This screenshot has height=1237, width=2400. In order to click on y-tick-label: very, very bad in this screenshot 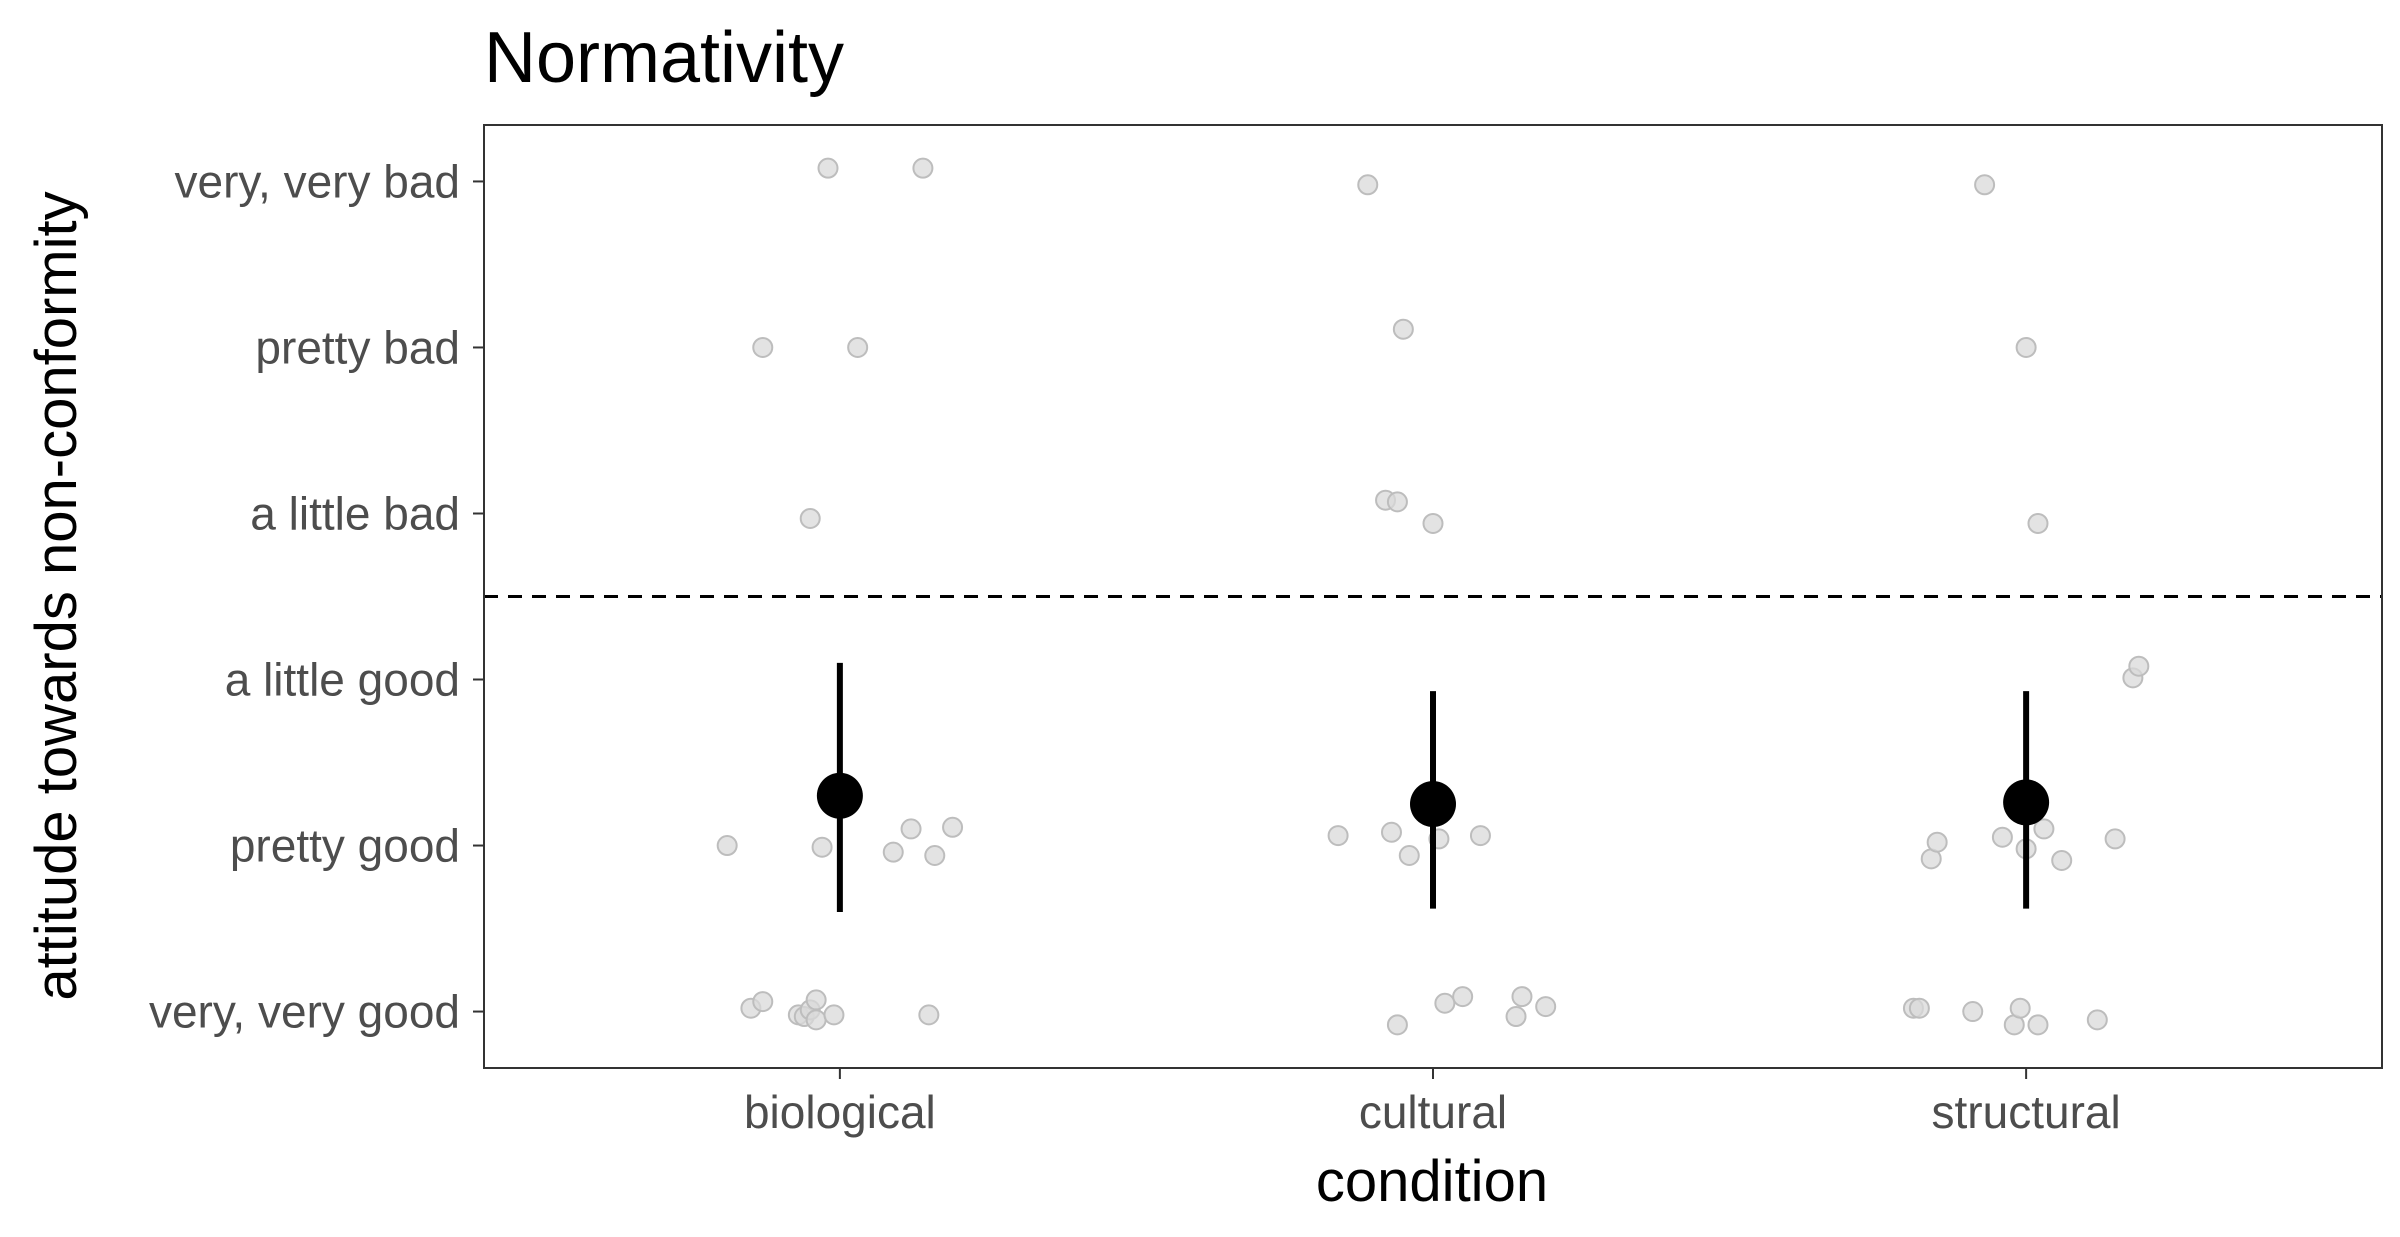, I will do `click(317, 181)`.